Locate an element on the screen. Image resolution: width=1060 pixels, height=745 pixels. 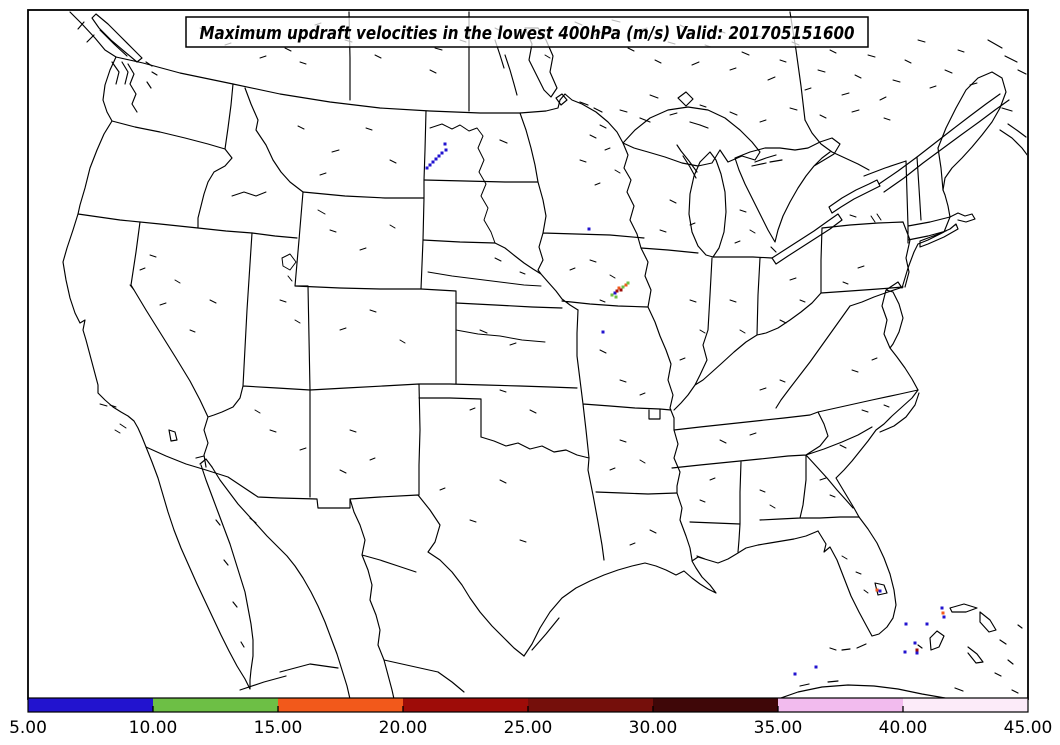
colorbar-tick-label: 5.00 is located at coordinates (28, 728).